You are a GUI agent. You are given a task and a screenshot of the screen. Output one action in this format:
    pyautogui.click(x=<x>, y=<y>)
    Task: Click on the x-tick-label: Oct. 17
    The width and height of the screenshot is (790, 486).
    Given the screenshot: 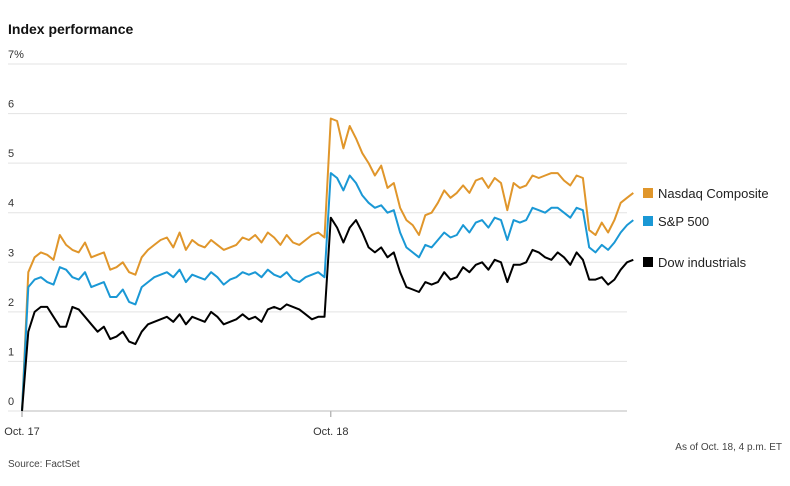 What is the action you would take?
    pyautogui.click(x=21, y=432)
    